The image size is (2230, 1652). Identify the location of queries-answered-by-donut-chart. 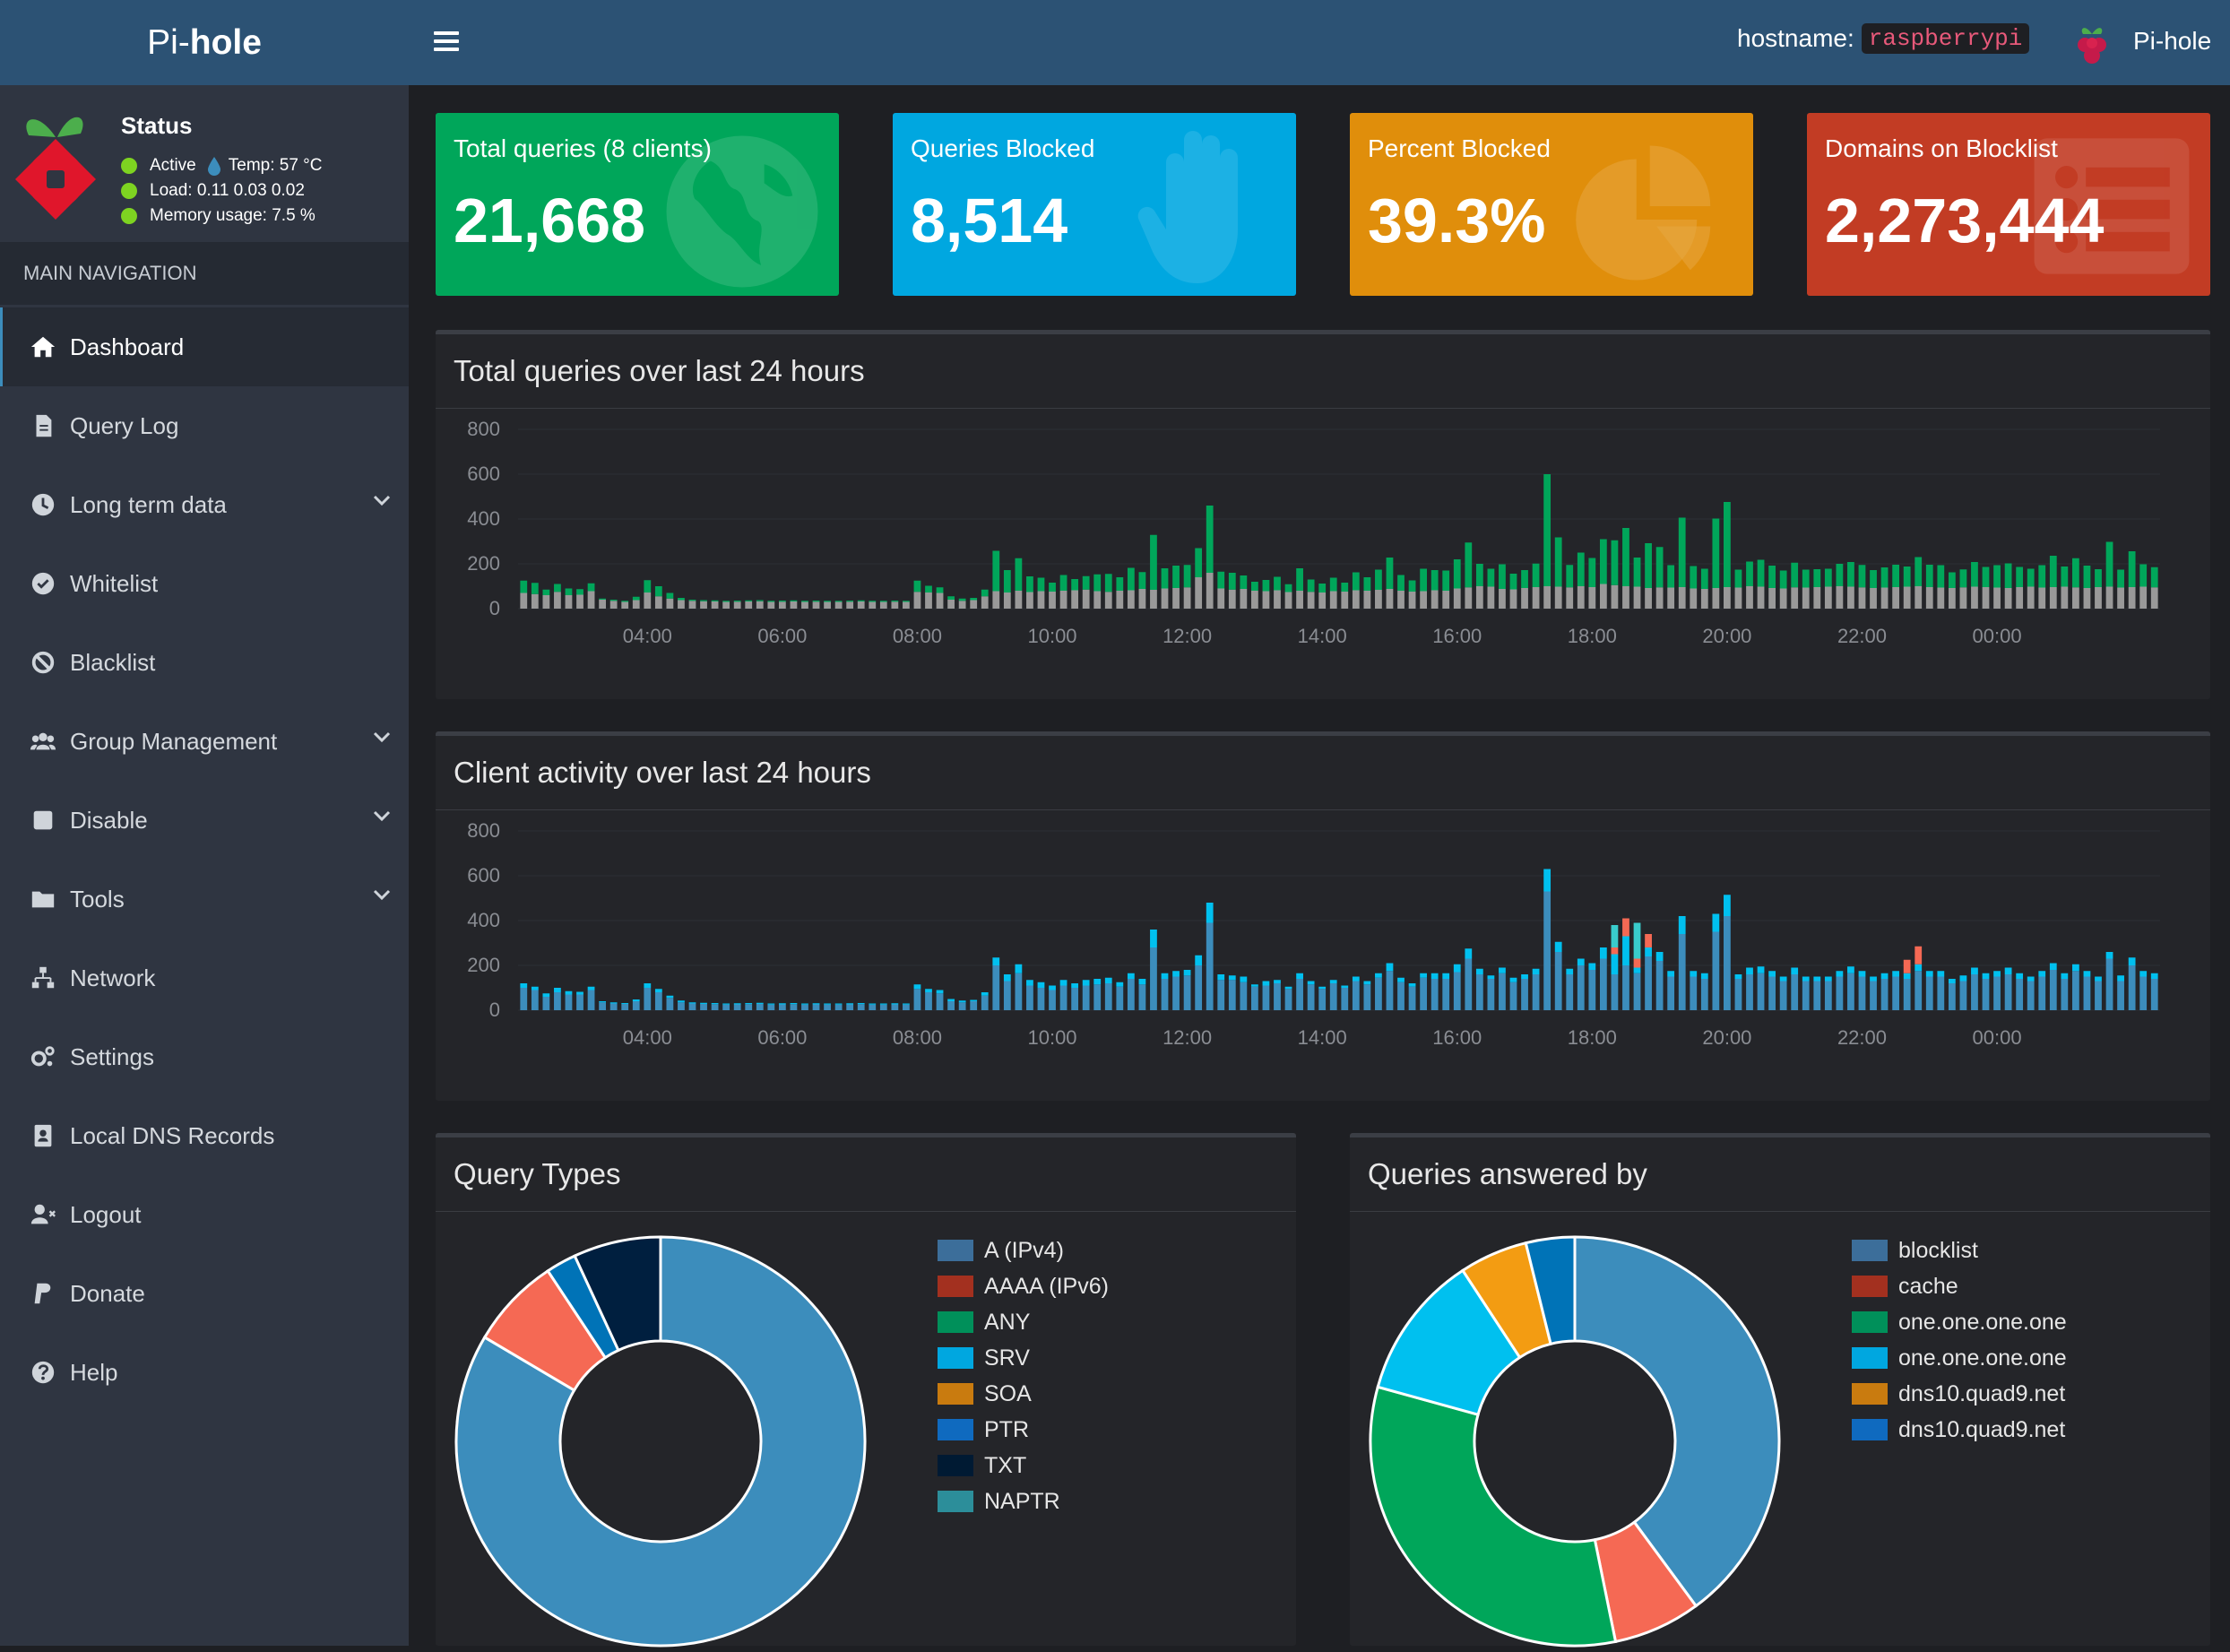
(1574, 1441).